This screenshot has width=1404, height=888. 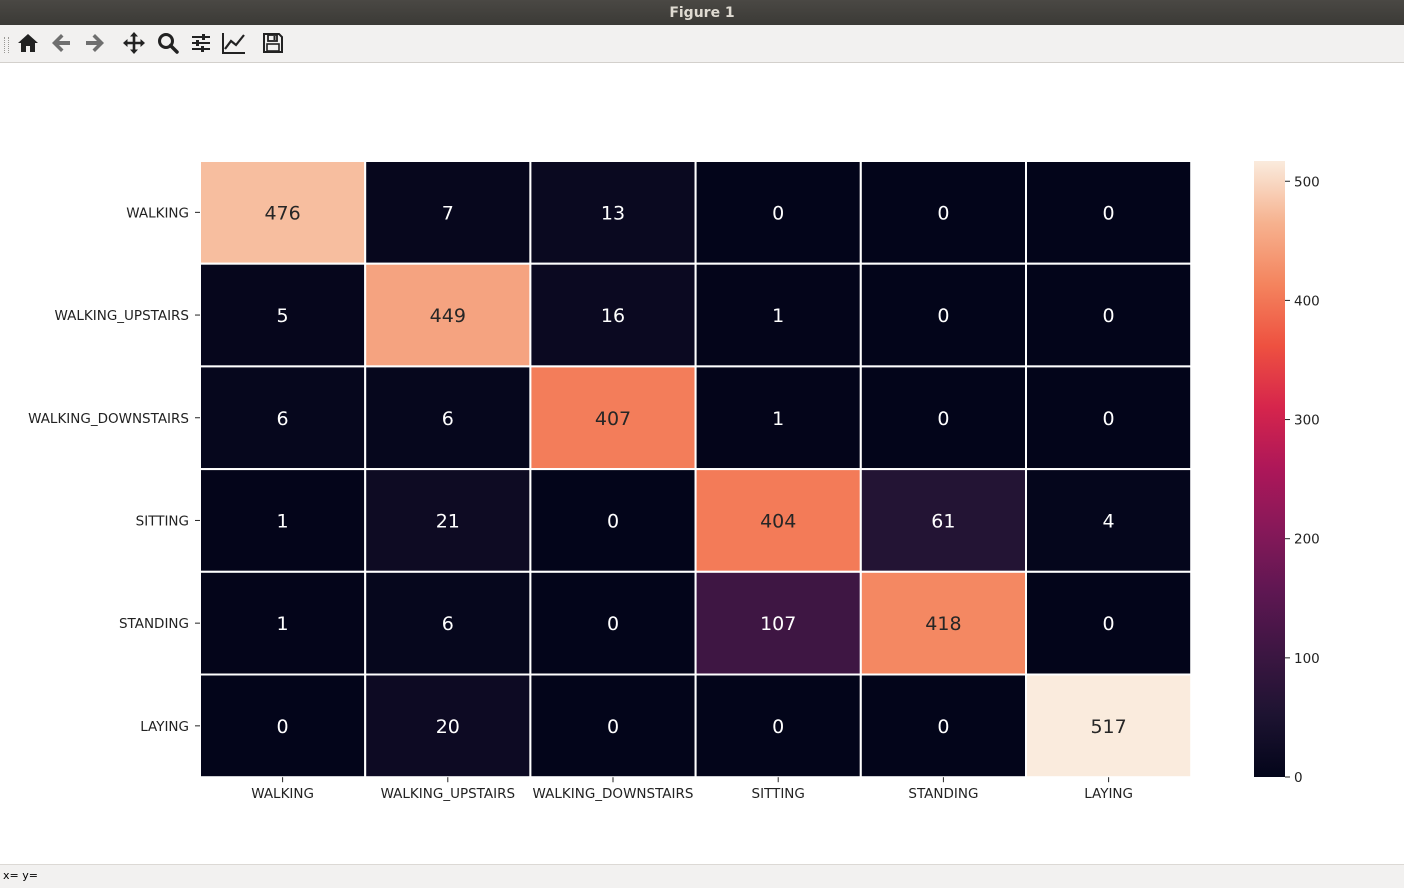 I want to click on cell-value-label: 449, so click(x=448, y=316).